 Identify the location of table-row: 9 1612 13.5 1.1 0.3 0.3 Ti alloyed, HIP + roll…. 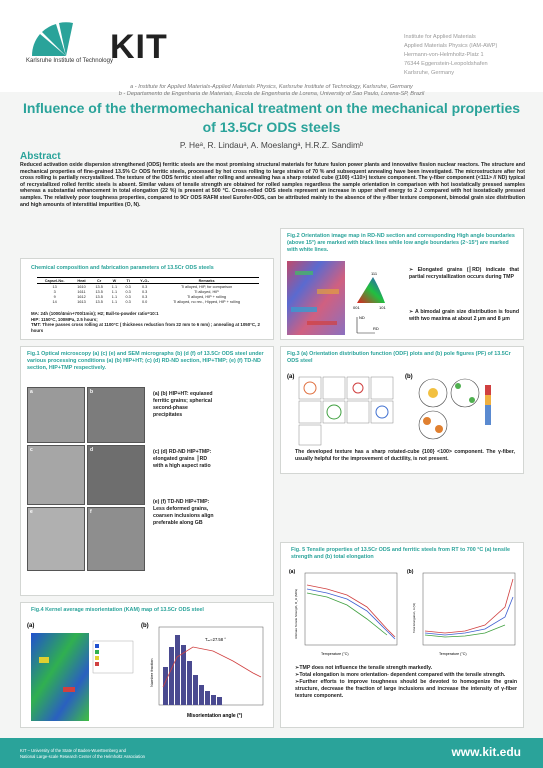
(148, 297).